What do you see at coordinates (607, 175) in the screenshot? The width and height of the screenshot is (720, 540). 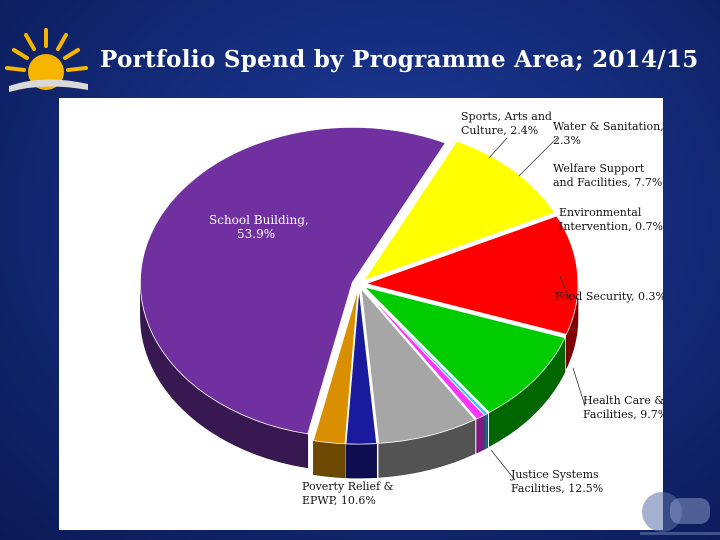 I see `slice-label-3: Welfare Support and Facilities, 7.7%` at bounding box center [607, 175].